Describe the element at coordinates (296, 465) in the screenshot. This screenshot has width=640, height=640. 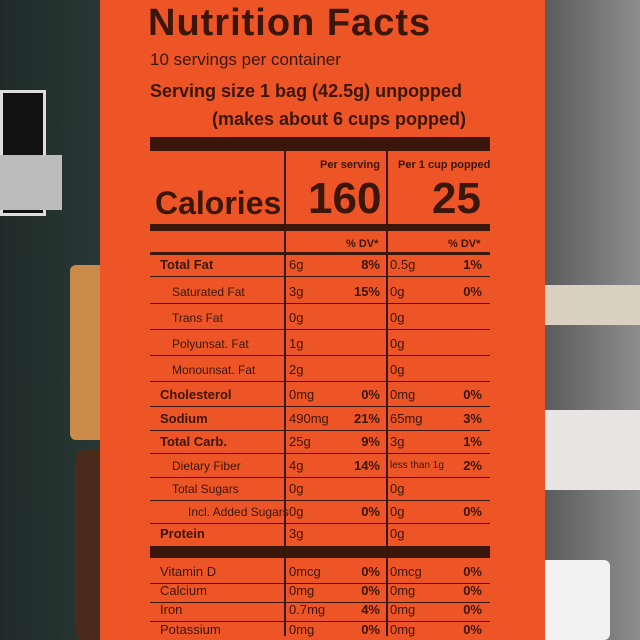
I see `serving-amount: 4g` at that location.